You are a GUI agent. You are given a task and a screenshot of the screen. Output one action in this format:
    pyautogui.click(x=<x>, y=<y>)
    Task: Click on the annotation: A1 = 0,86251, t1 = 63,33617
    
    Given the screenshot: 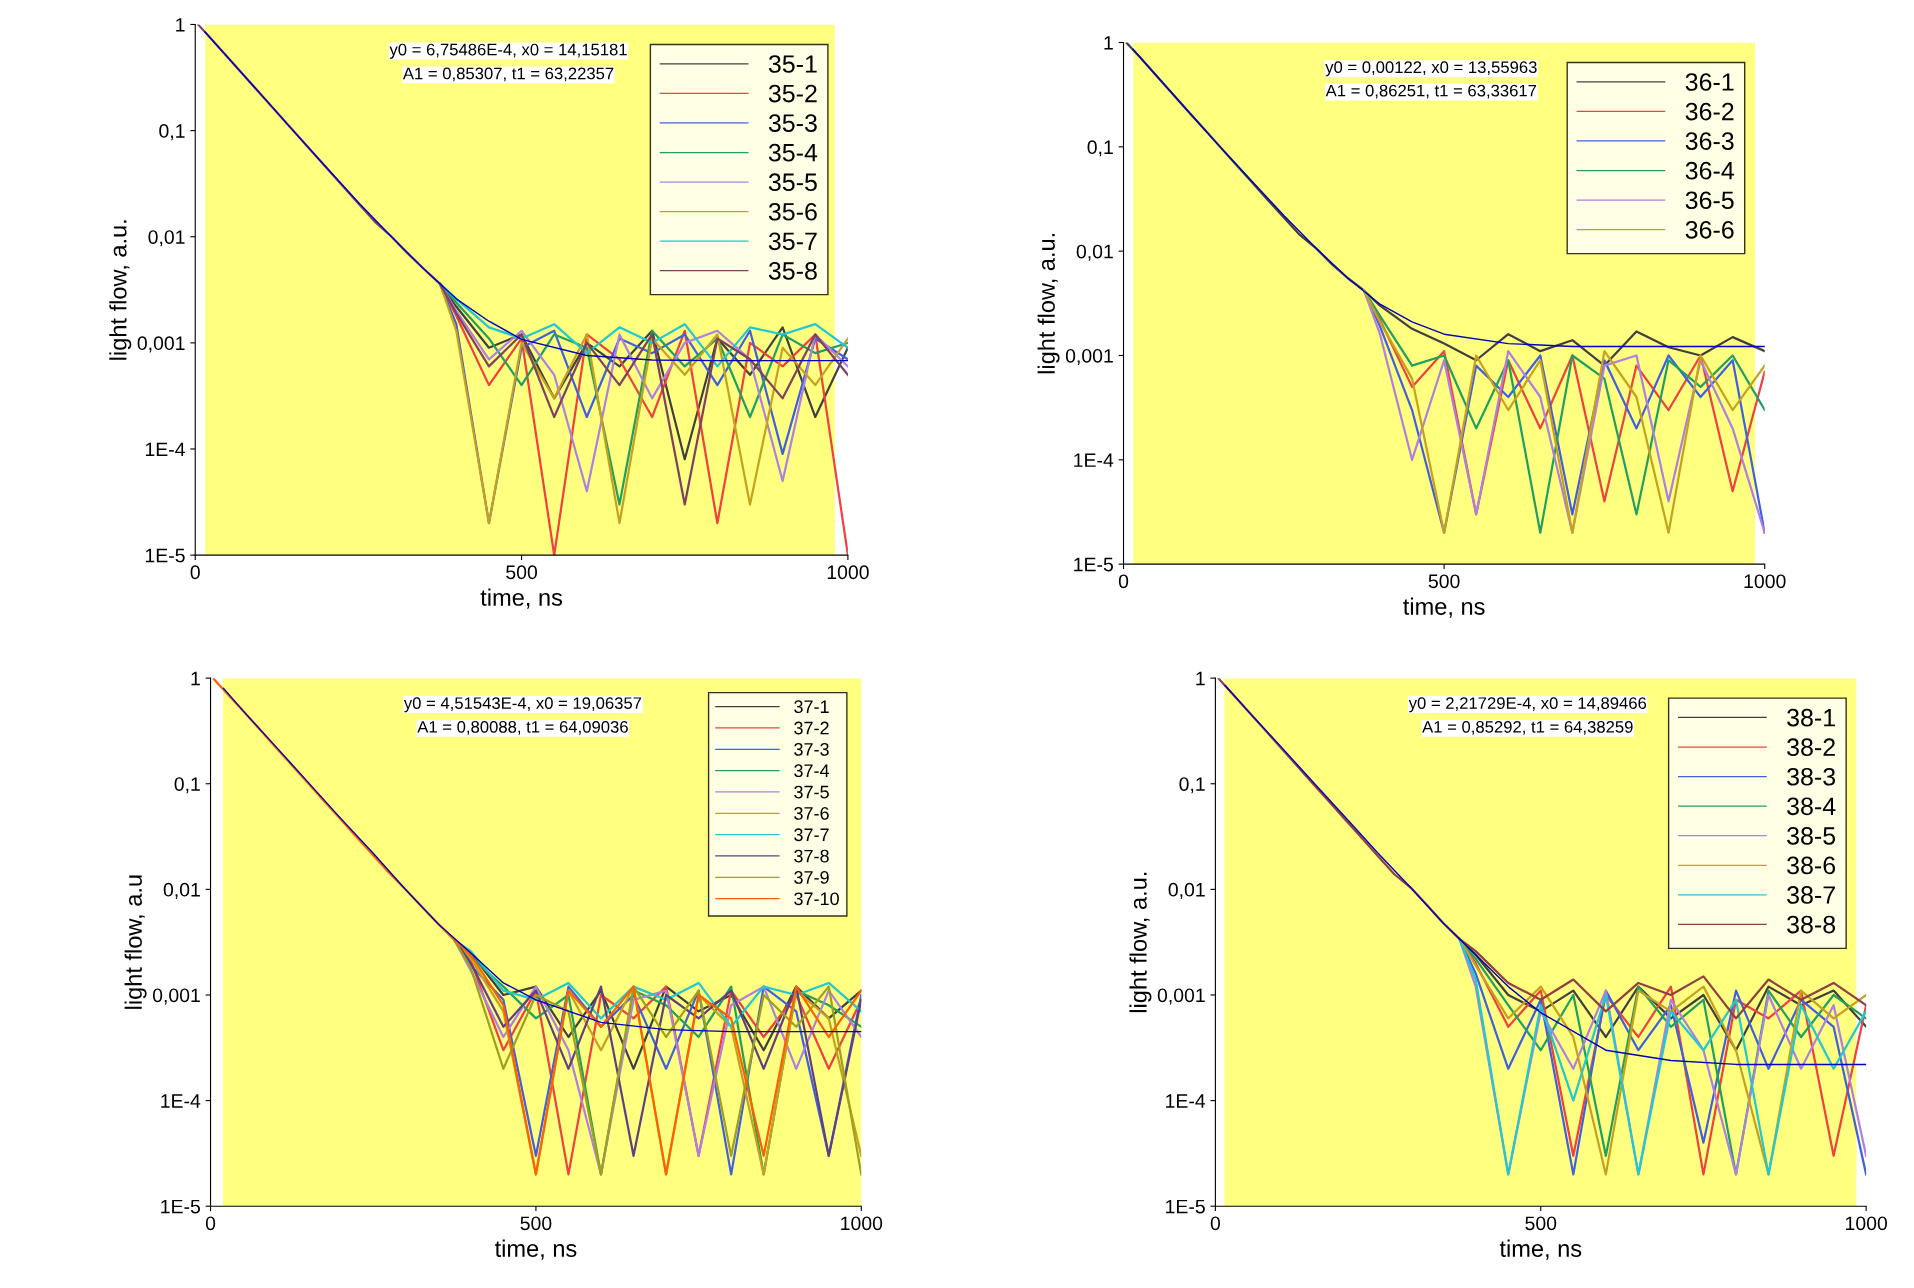 What is the action you would take?
    pyautogui.click(x=1431, y=91)
    